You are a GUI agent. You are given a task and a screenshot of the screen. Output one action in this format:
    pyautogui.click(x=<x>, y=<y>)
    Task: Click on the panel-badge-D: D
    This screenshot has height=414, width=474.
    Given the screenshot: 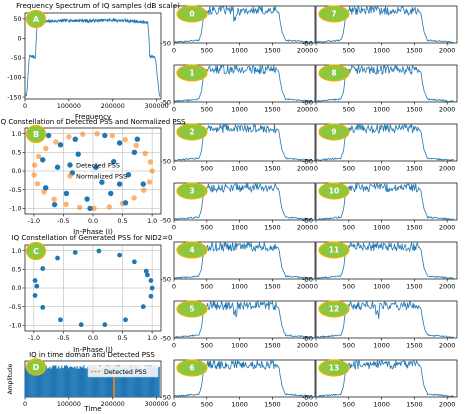 What is the action you would take?
    pyautogui.click(x=36, y=367)
    